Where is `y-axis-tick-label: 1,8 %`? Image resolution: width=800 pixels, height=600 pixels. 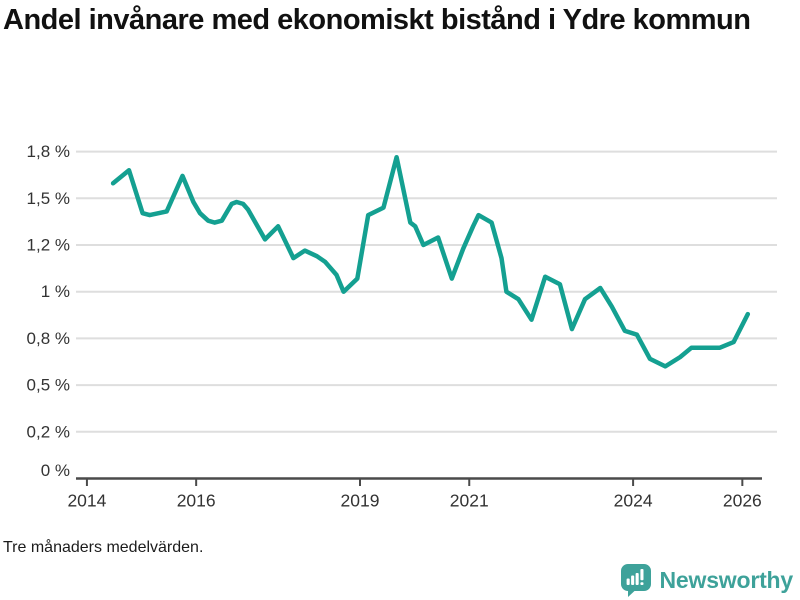
y-axis-tick-label: 1,8 % is located at coordinates (48, 151).